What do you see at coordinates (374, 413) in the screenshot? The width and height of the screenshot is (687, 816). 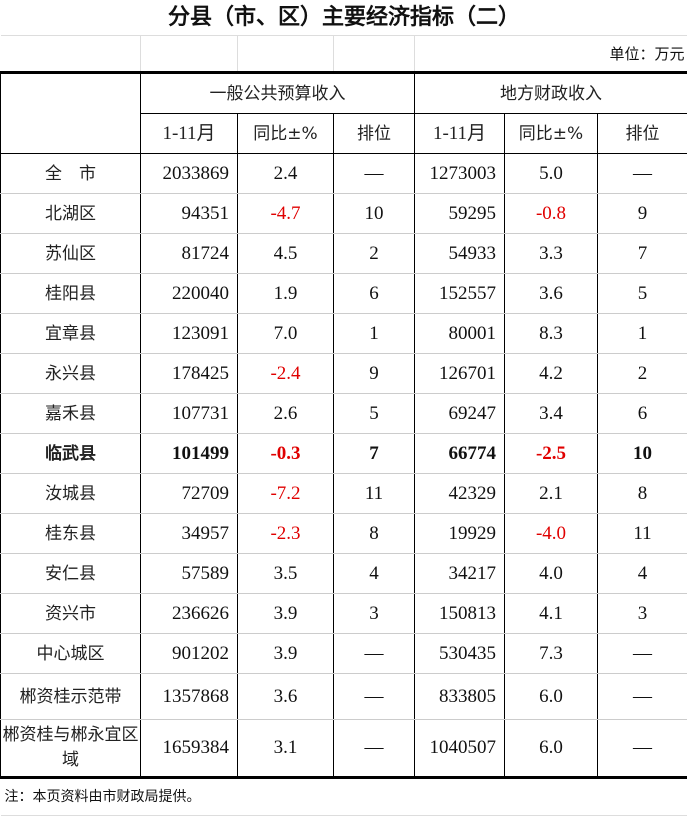 I see `cell-r1: 5` at bounding box center [374, 413].